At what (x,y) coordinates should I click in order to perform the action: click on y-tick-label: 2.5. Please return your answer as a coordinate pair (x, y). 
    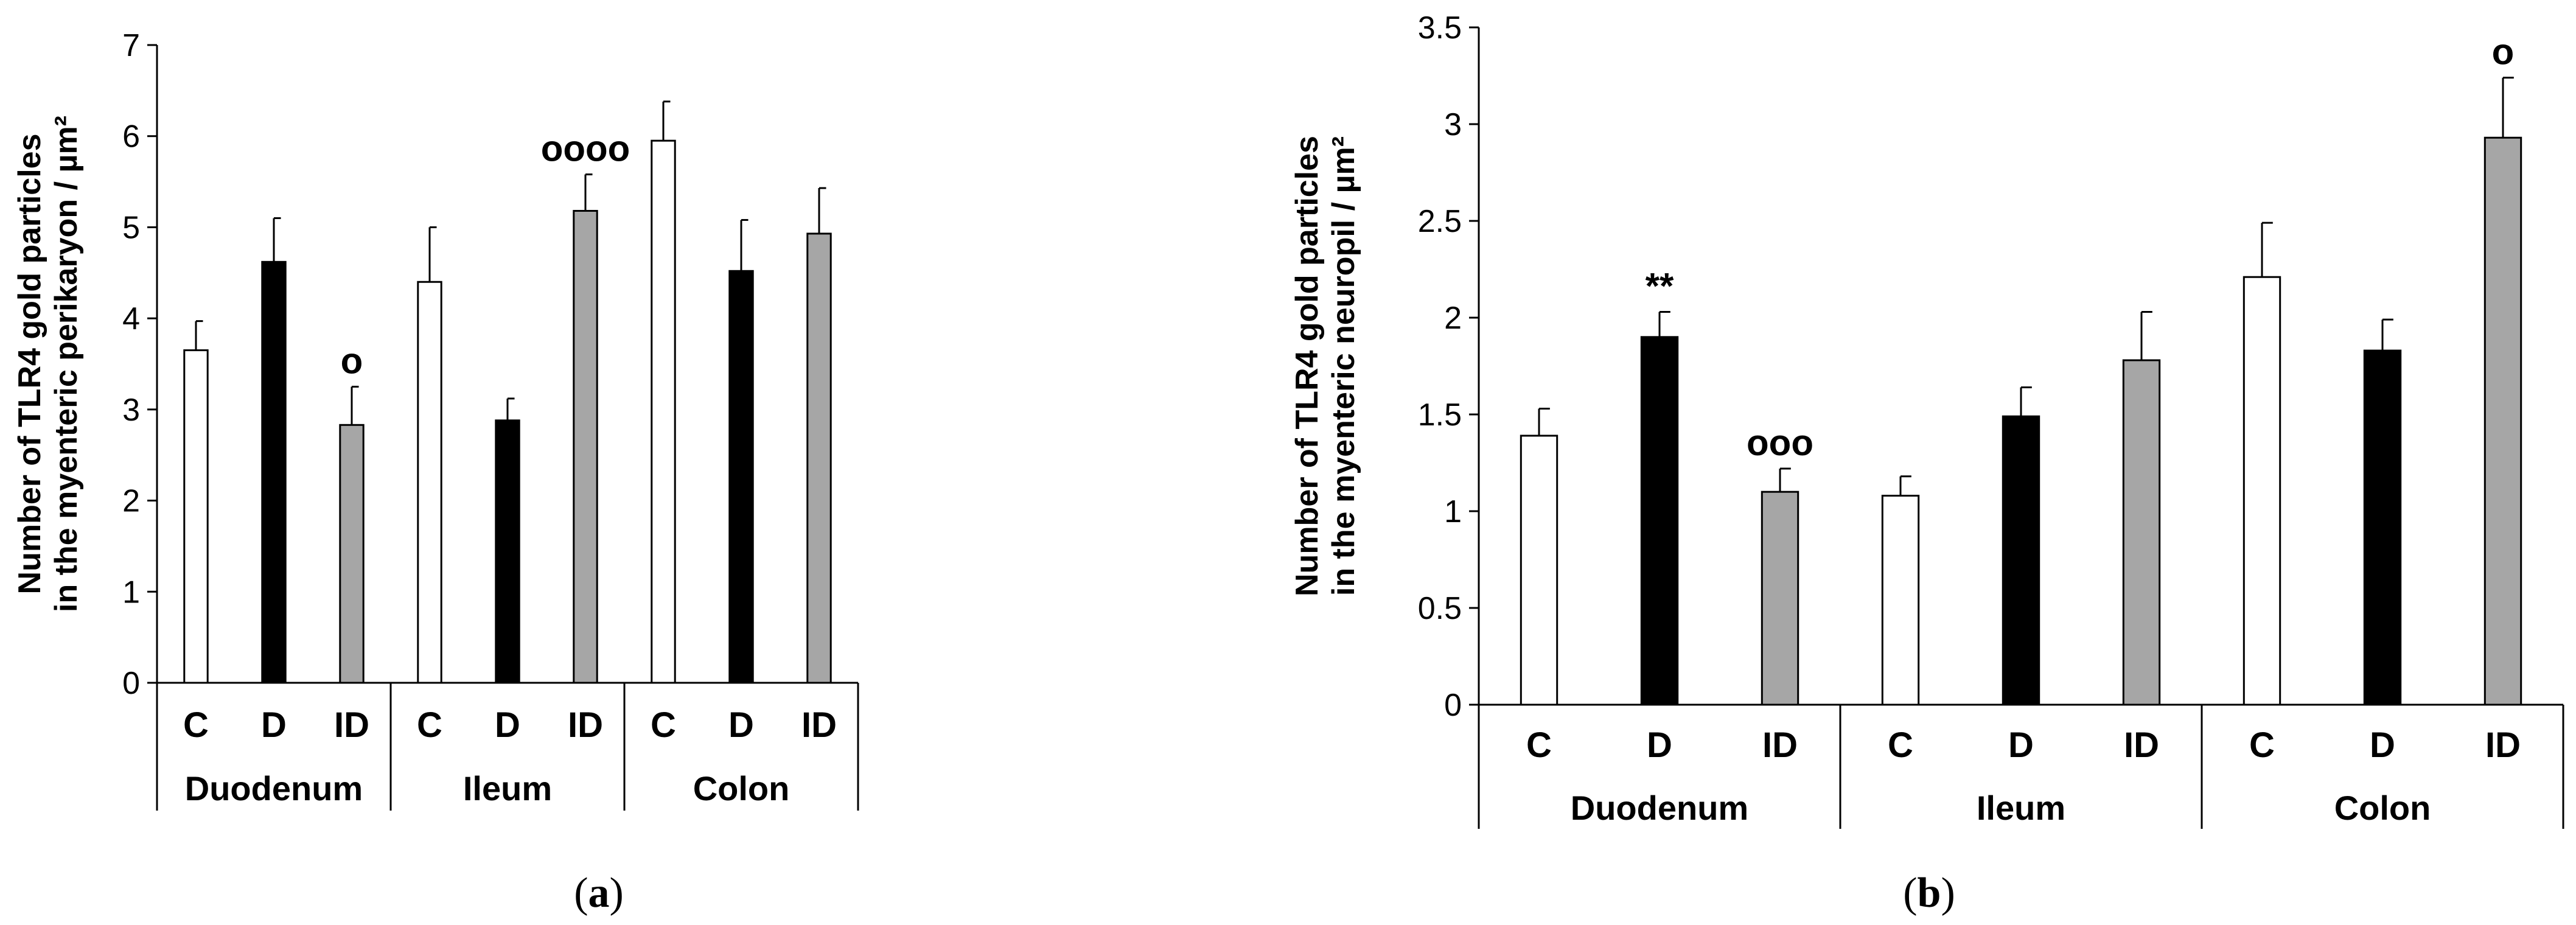
    Looking at the image, I should click on (1440, 221).